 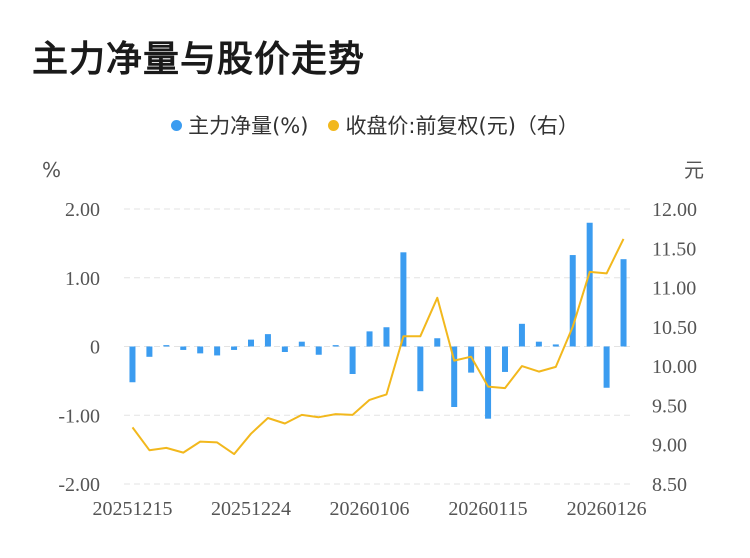 What do you see at coordinates (95, 348) in the screenshot?
I see `left-tick-label: 0` at bounding box center [95, 348].